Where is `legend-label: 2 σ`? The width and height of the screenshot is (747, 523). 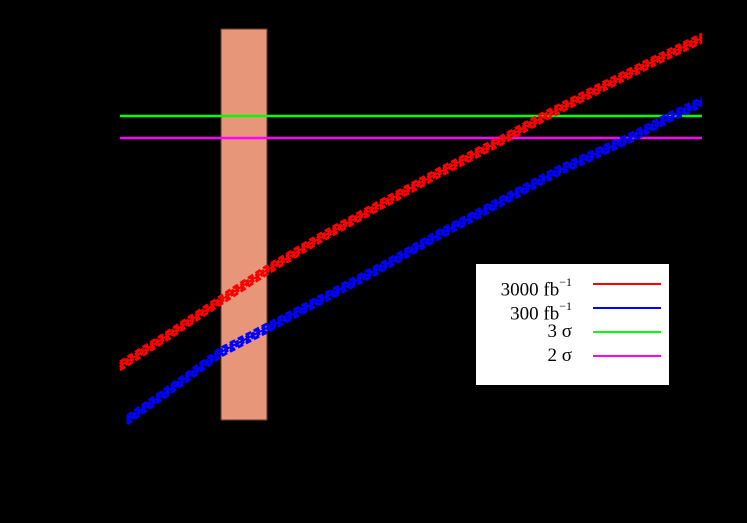 legend-label: 2 σ is located at coordinates (560, 355).